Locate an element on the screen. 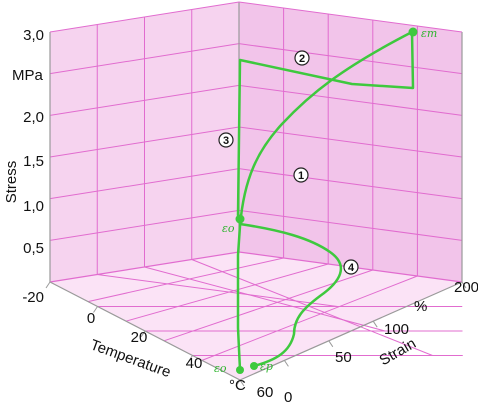  stress-tick-label: 2,0 is located at coordinates (33, 117).